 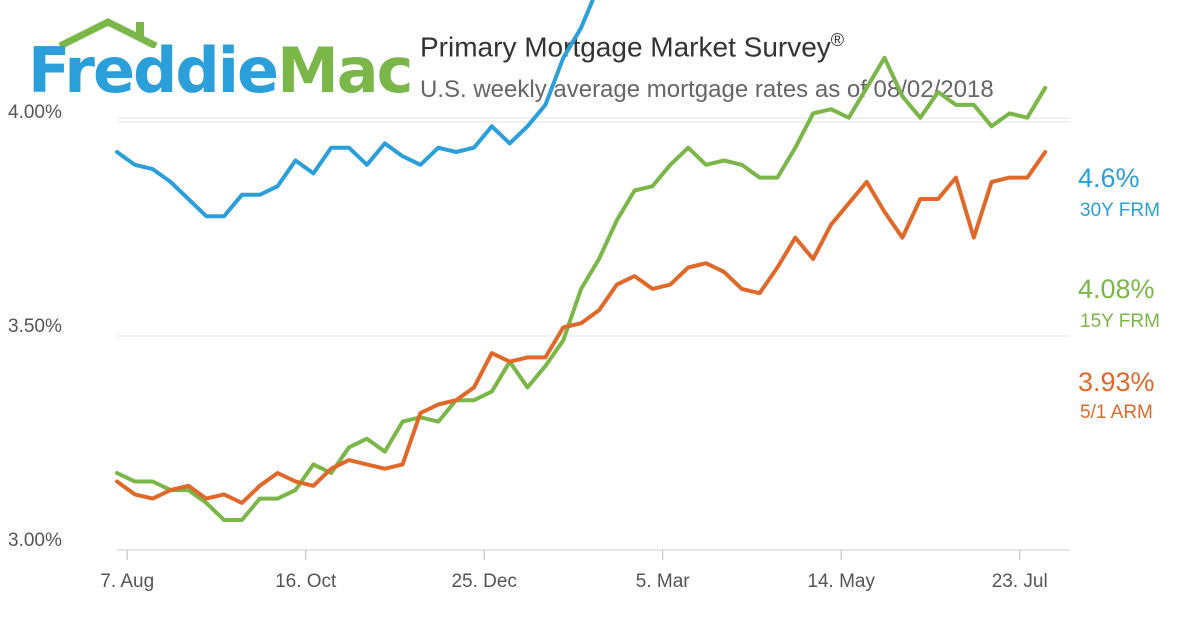 What do you see at coordinates (625, 47) in the screenshot?
I see `chart-title-text: Primary Mortgage Market Survey` at bounding box center [625, 47].